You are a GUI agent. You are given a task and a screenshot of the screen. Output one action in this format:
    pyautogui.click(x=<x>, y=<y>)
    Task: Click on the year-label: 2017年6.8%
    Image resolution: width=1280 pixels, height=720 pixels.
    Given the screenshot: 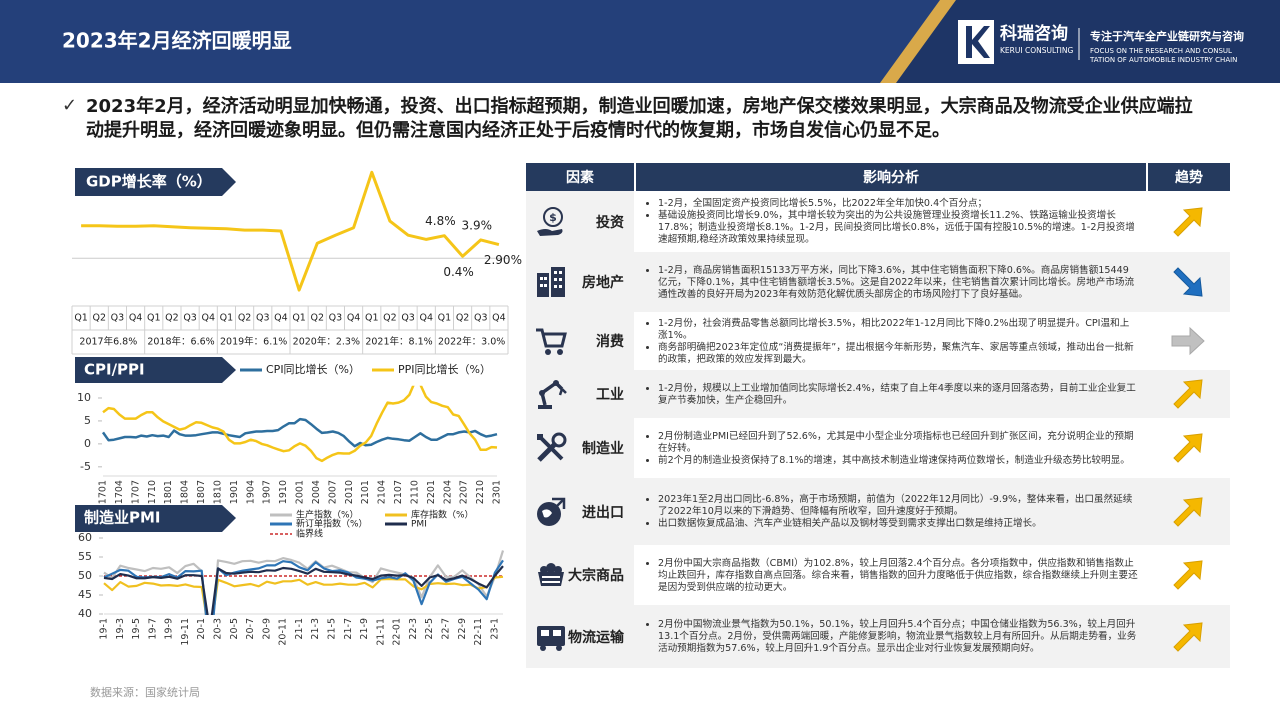 What is the action you would take?
    pyautogui.click(x=108, y=342)
    